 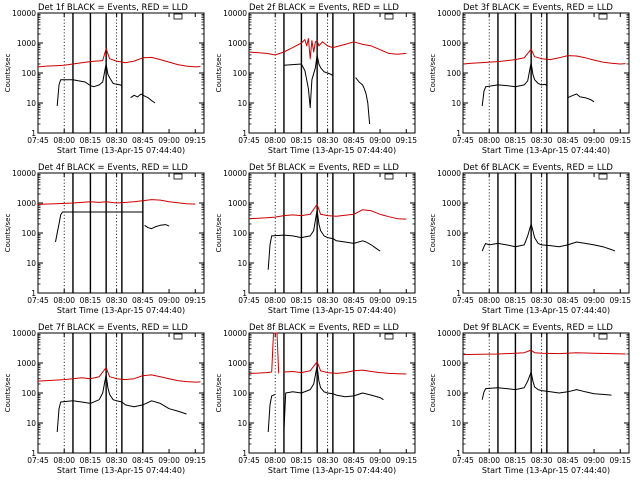 I want to click on chart-title: Det 9f BLACK = Events, RED = LLD, so click(x=538, y=328).